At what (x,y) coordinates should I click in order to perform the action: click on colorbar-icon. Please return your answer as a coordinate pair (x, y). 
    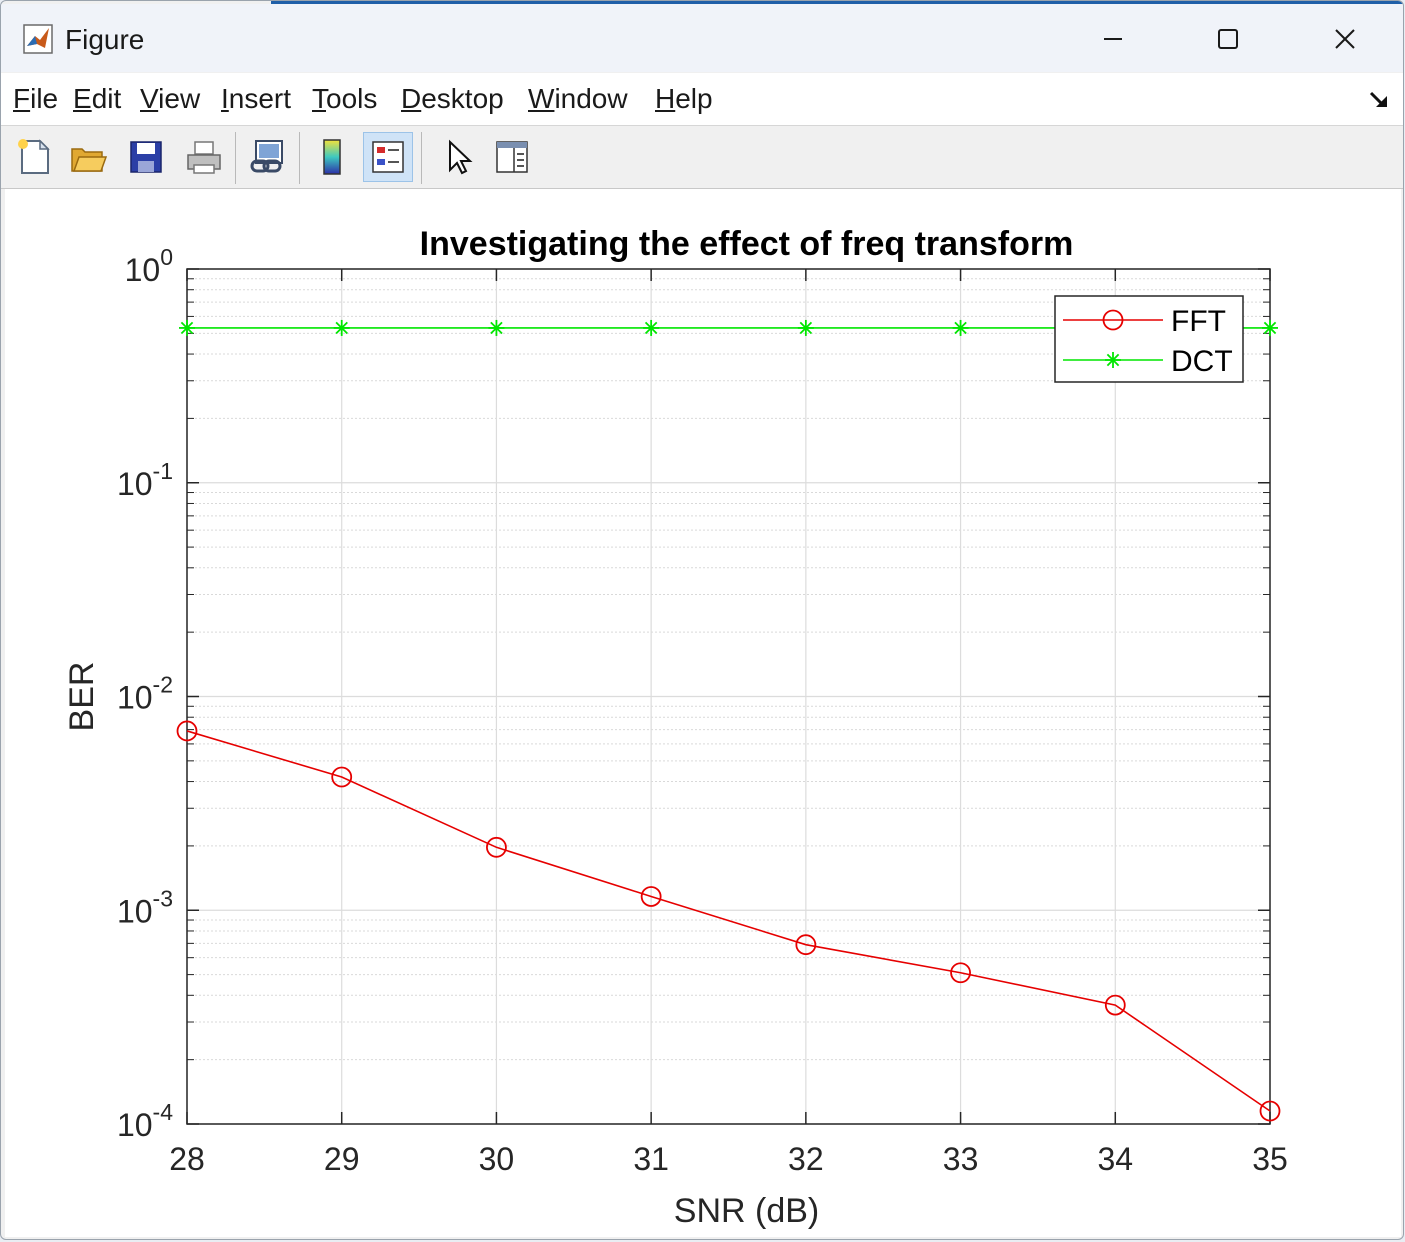
    Looking at the image, I should click on (332, 157).